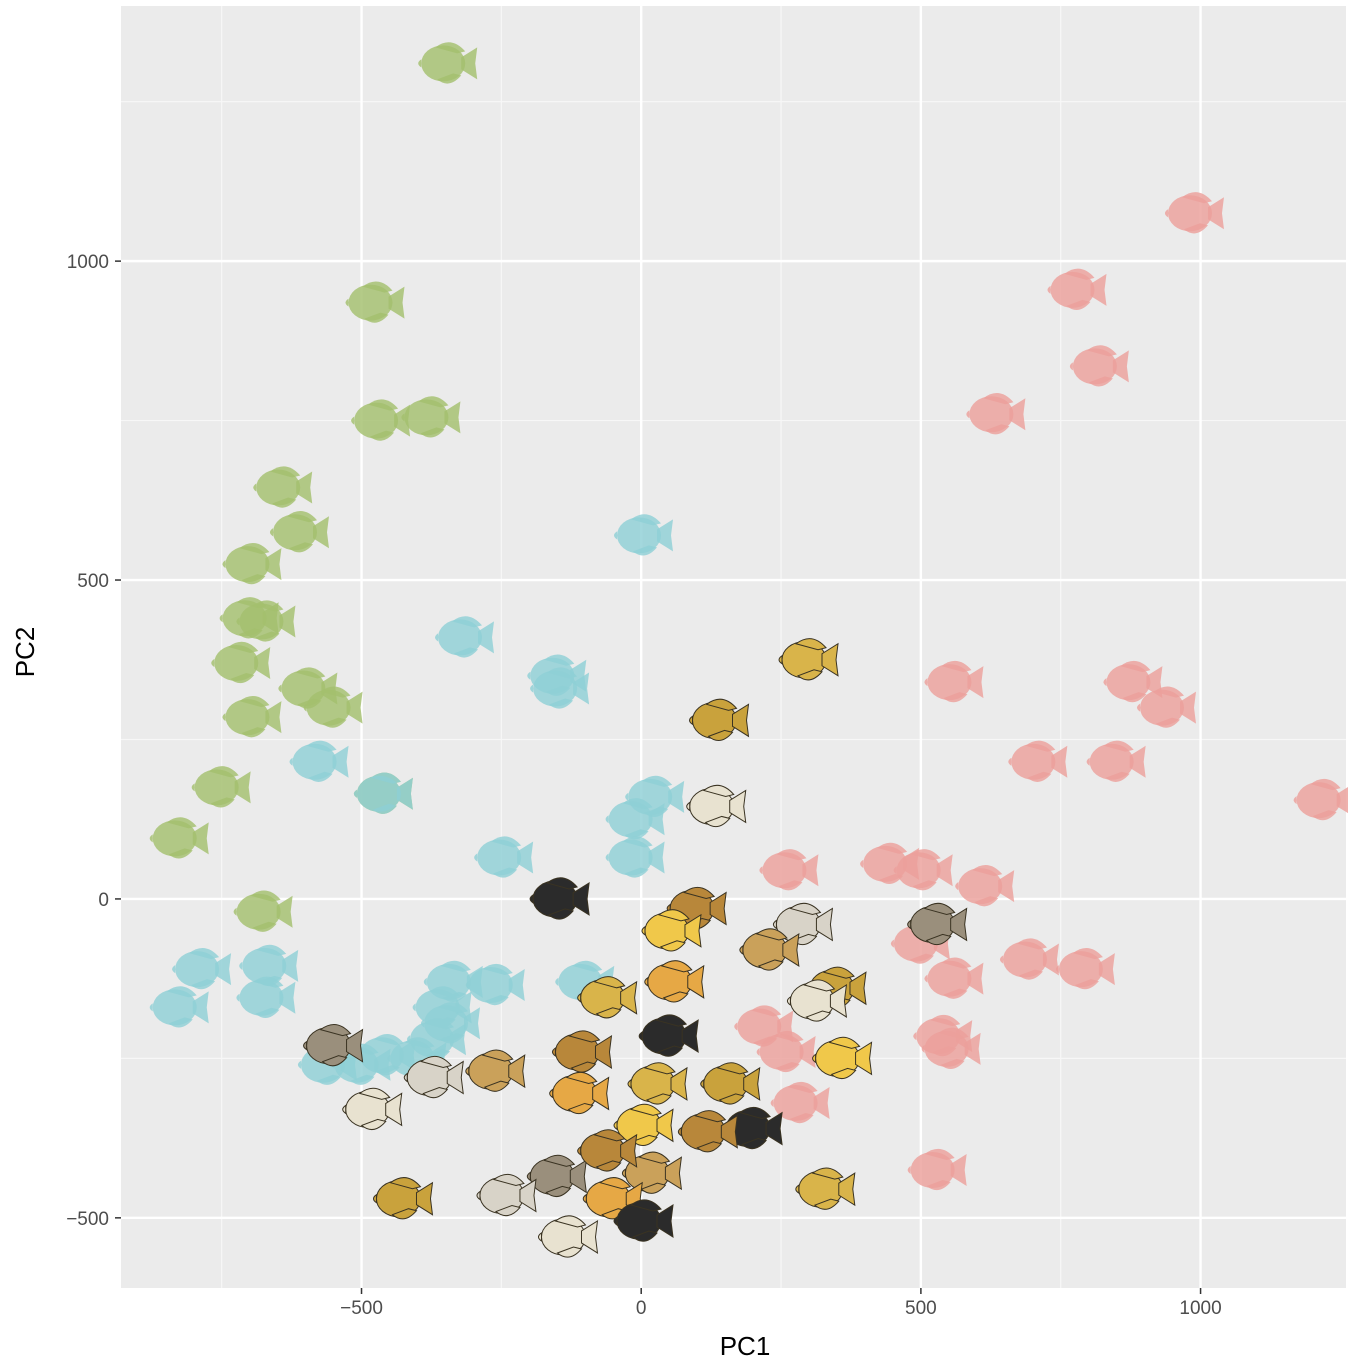 This screenshot has height=1360, width=1348. Describe the element at coordinates (88, 262) in the screenshot. I see `y-tick-label: 1000` at that location.